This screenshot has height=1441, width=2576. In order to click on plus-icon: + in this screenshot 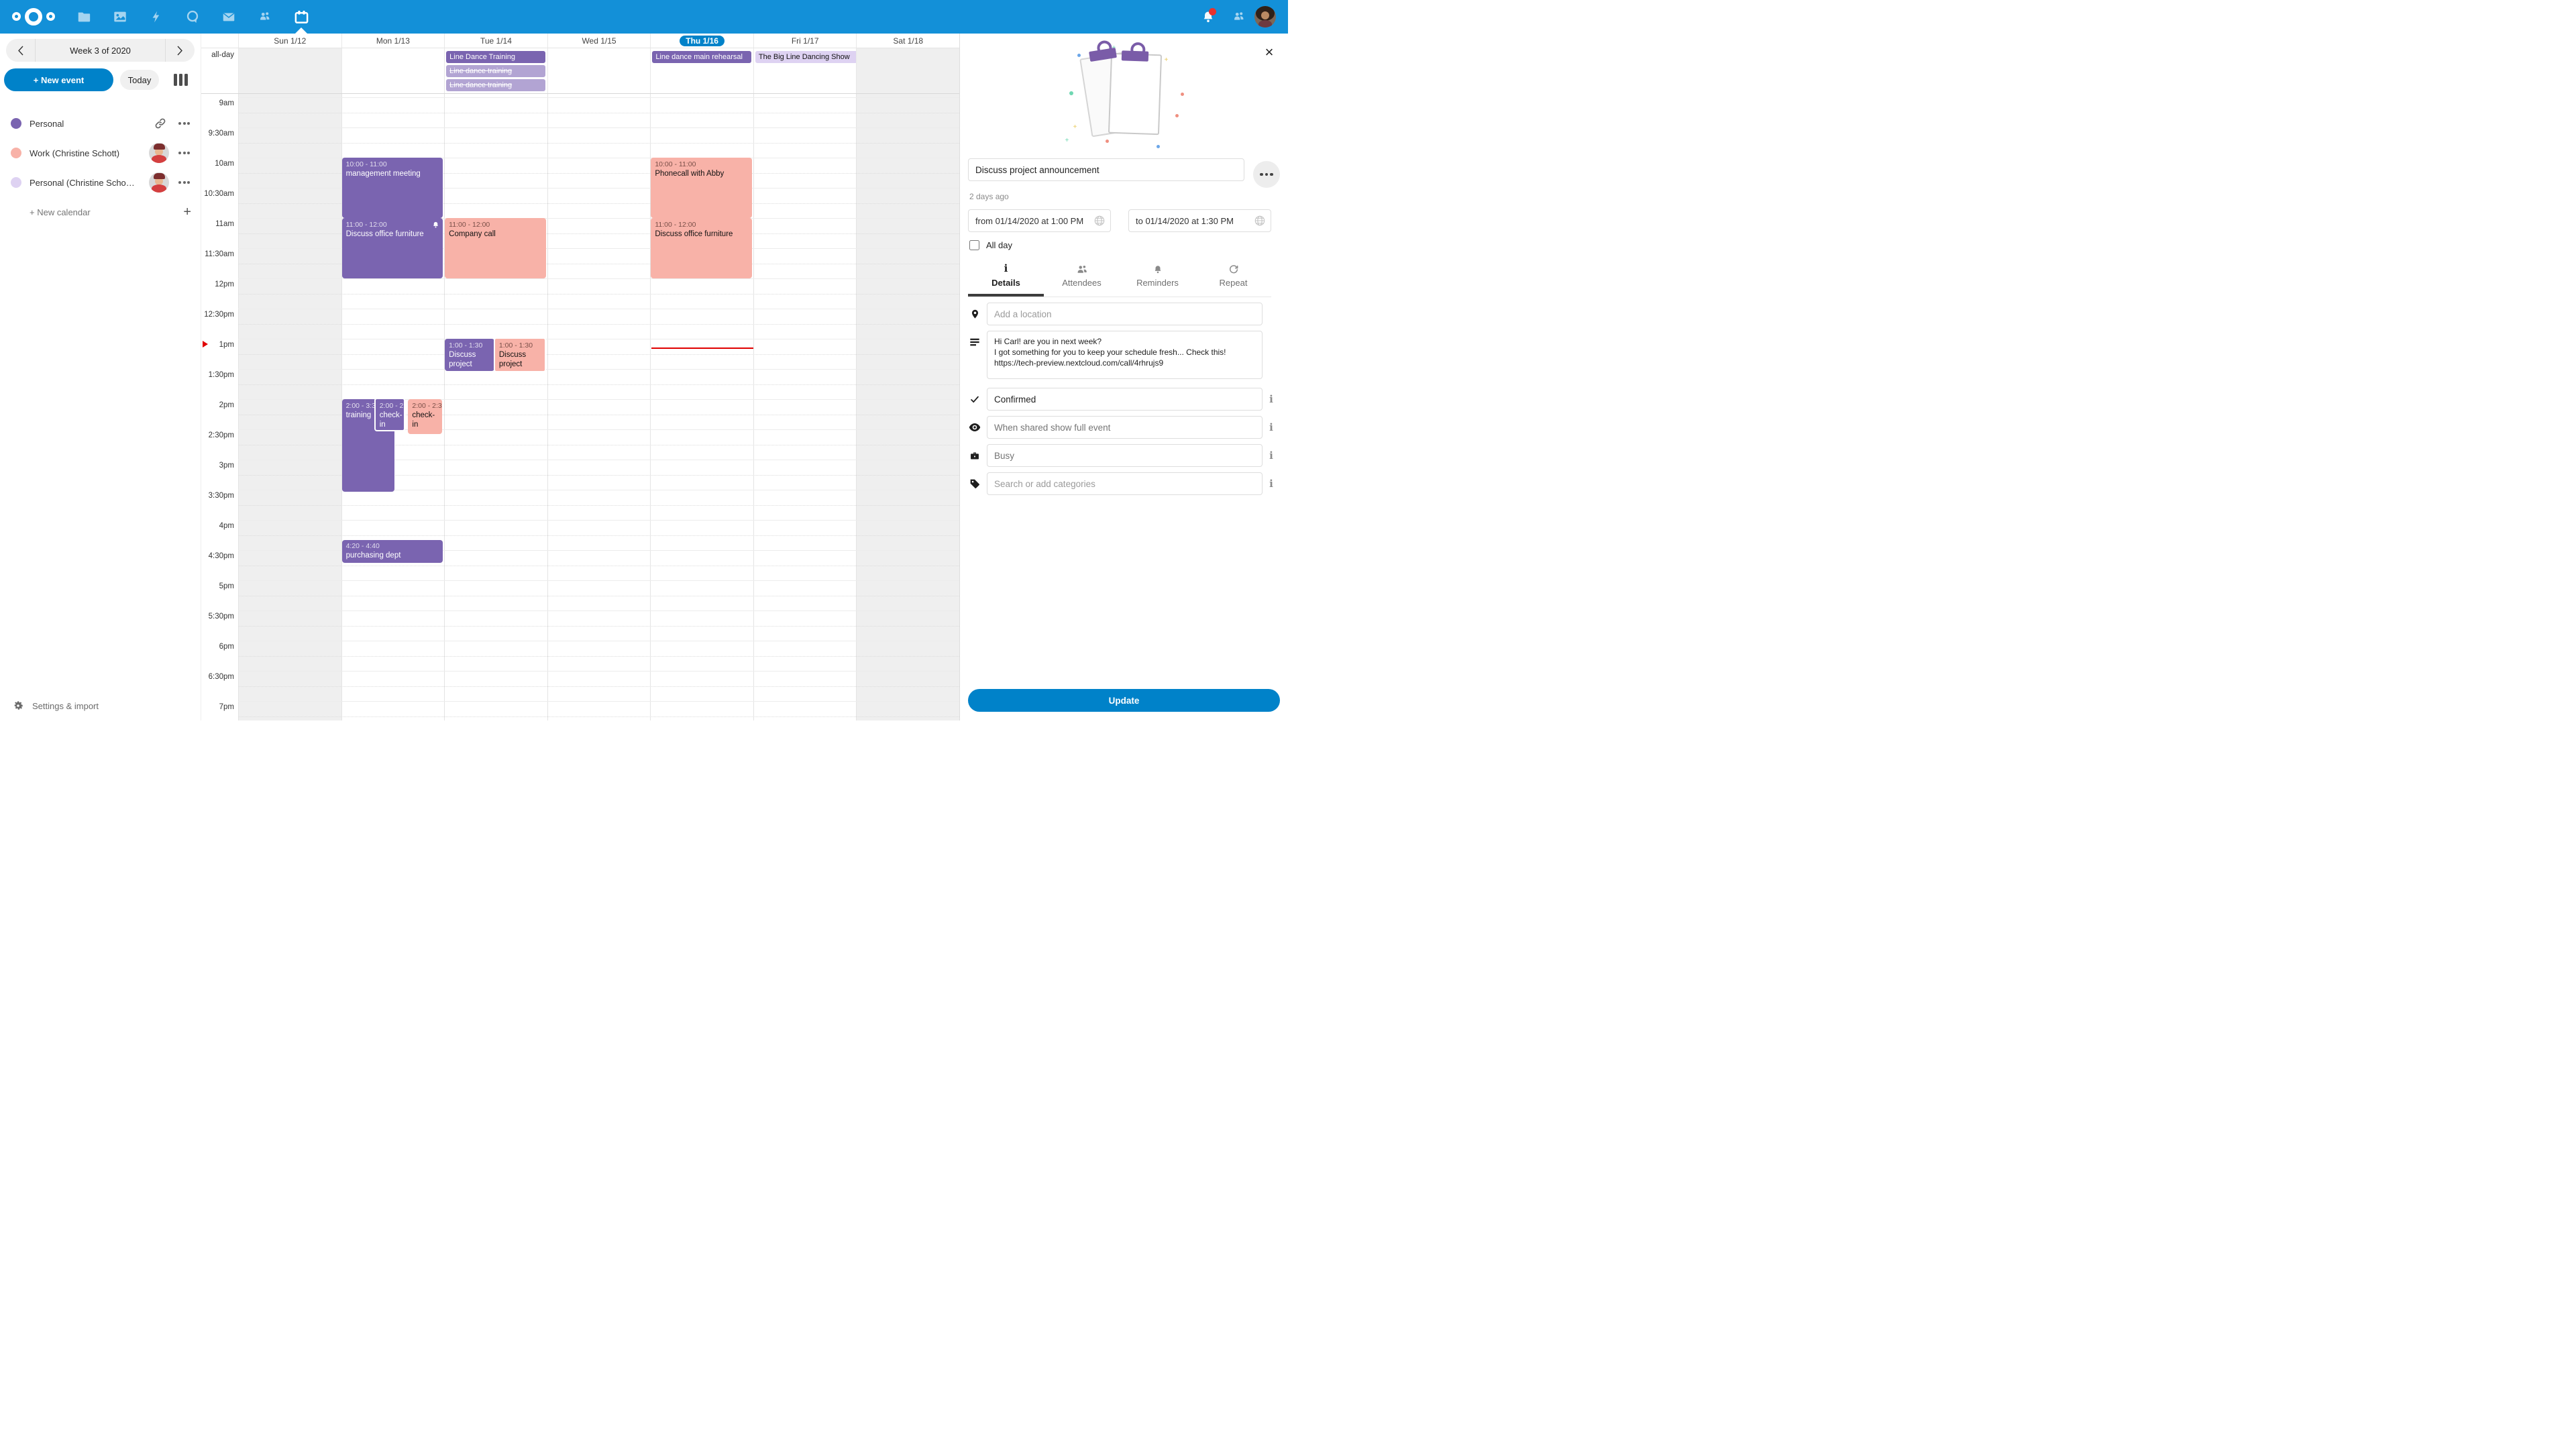, I will do `click(187, 211)`.